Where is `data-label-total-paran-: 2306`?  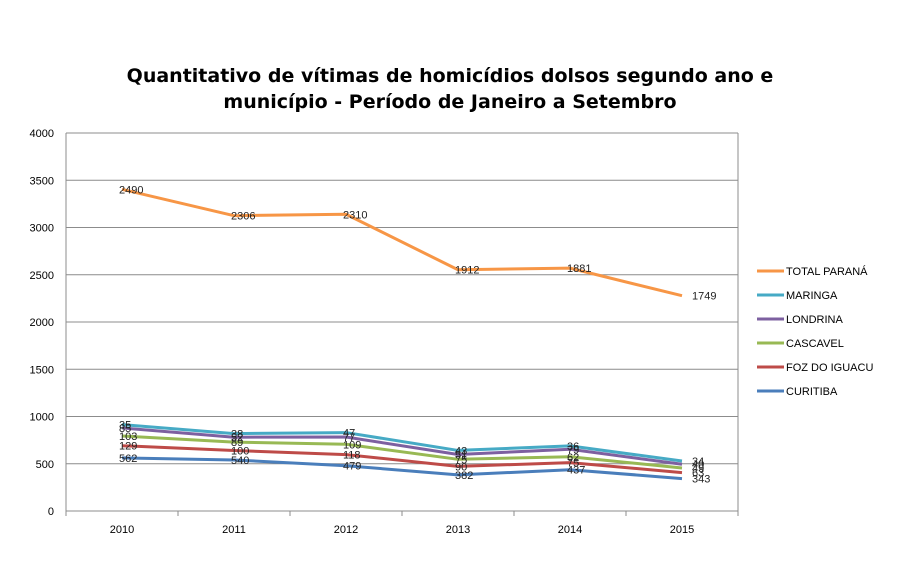
data-label-total-paran-: 2306 is located at coordinates (243, 217).